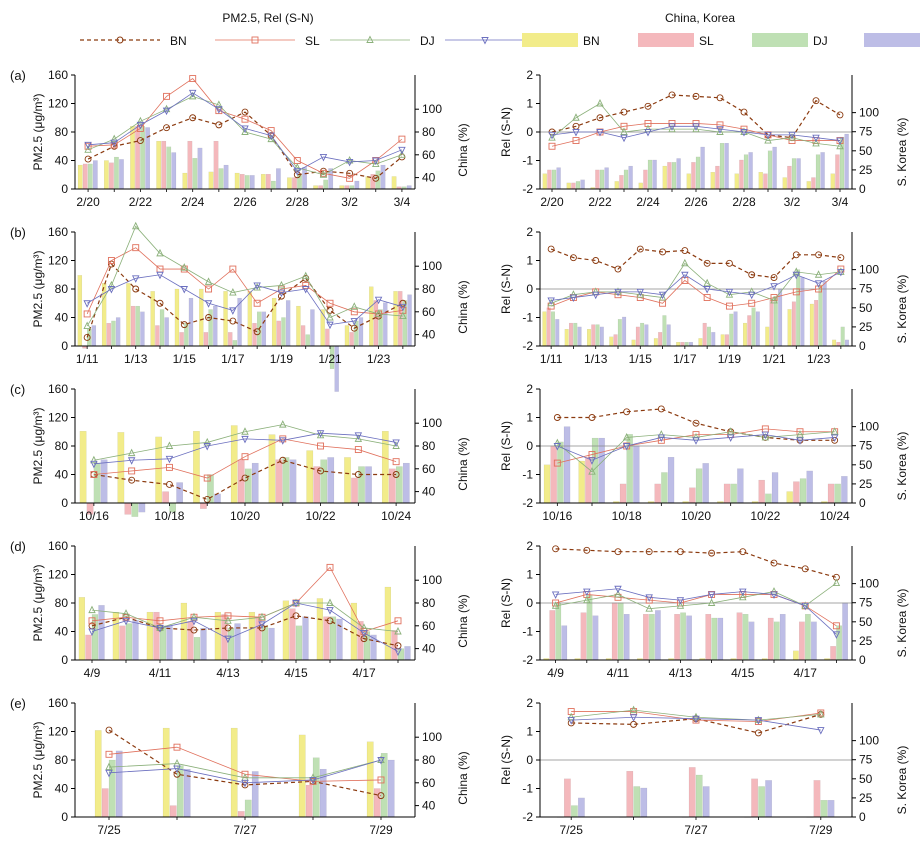 Image resolution: width=922 pixels, height=853 pixels. I want to click on y2-tick-label: 60, so click(429, 469).